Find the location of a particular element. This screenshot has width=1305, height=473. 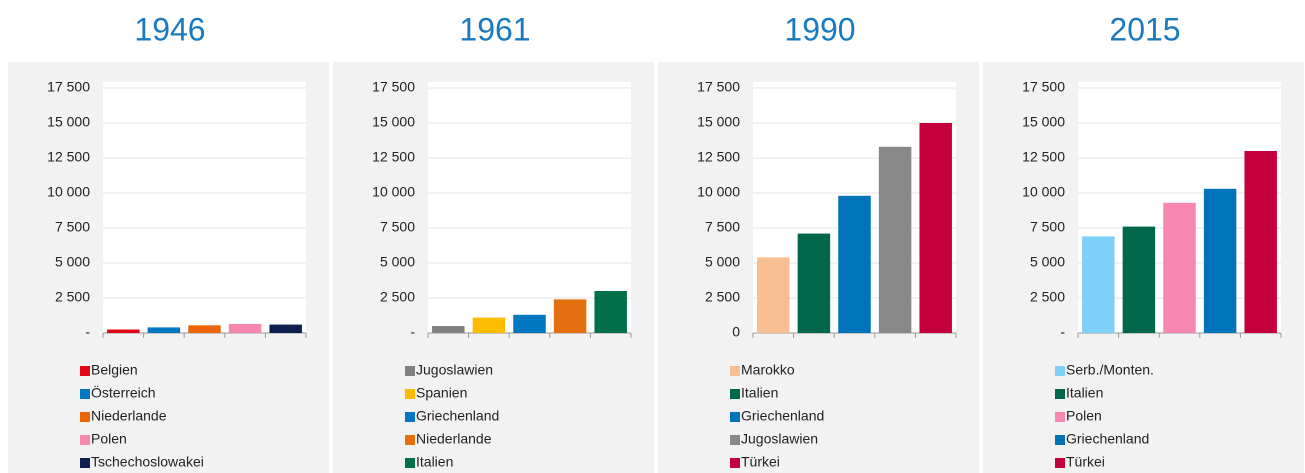

chart-title: 1946 is located at coordinates (169, 29).